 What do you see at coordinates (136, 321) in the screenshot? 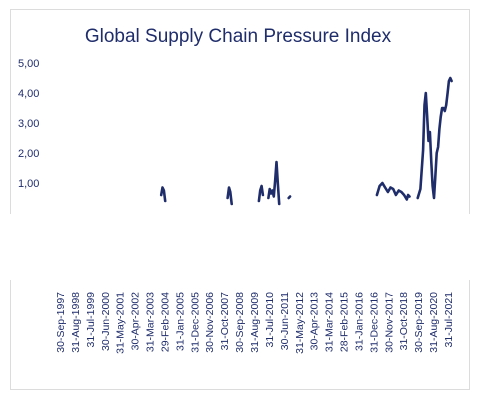
I see `x-tick-label: 30-Apr-2002` at bounding box center [136, 321].